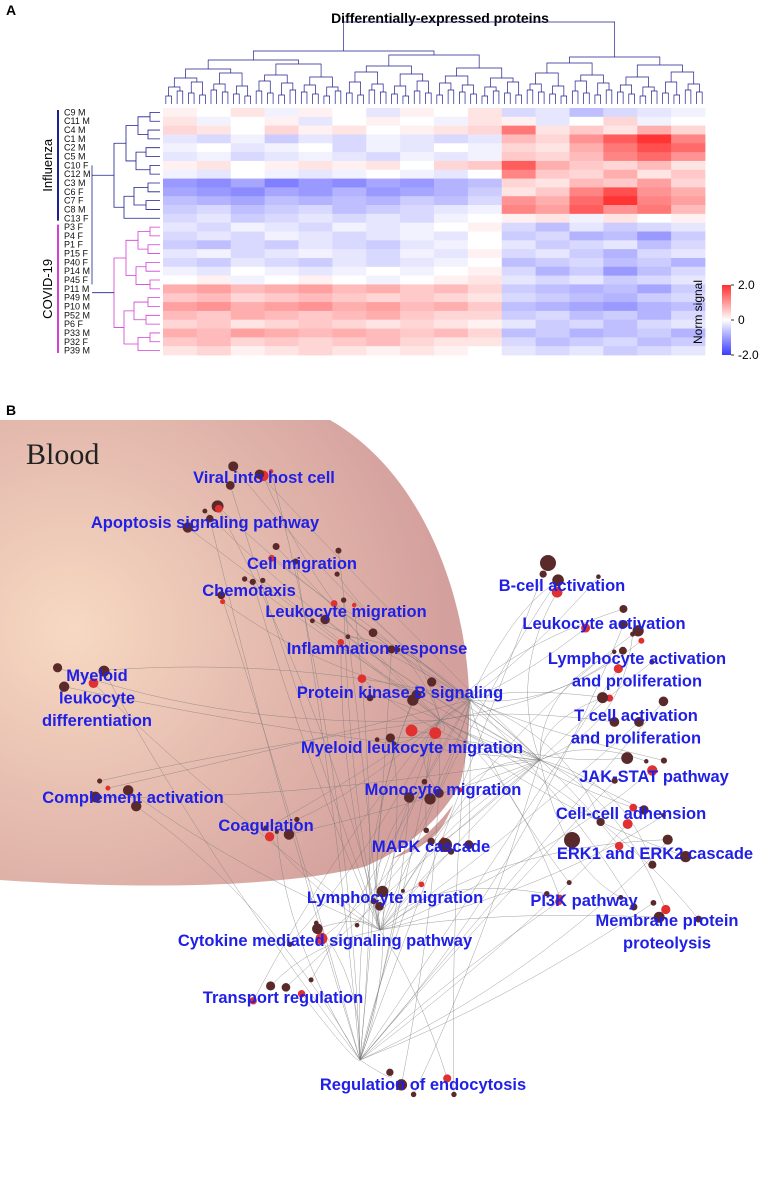 Image resolution: width=768 pixels, height=1180 pixels. I want to click on row-label: P49 M, so click(77, 298).